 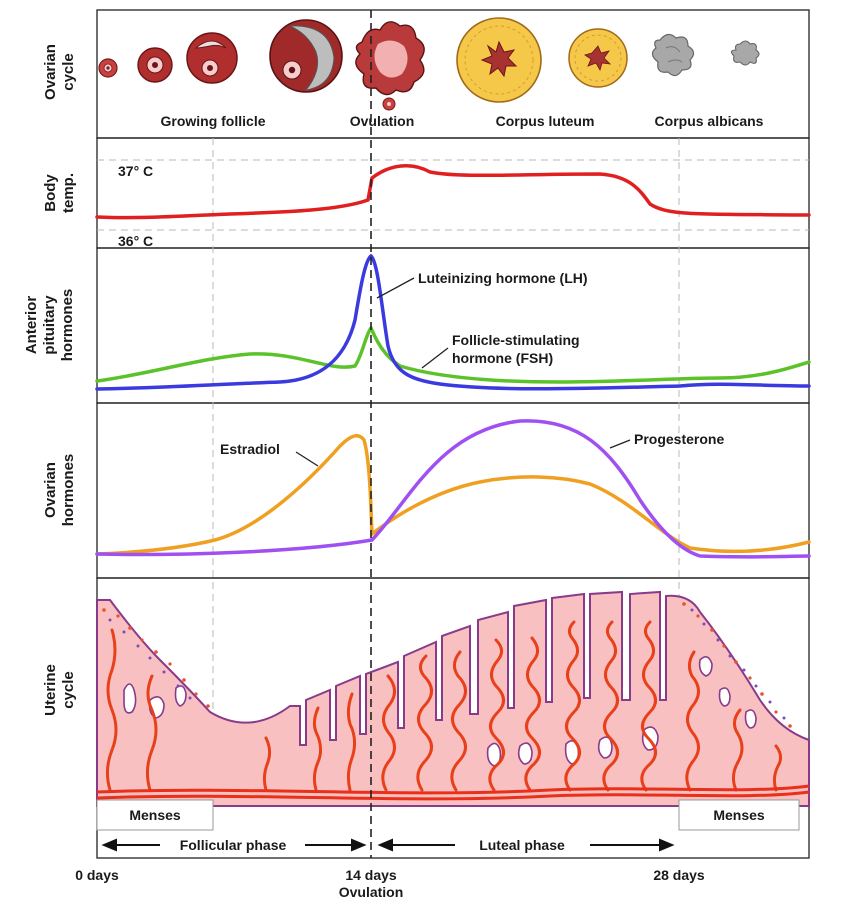 I want to click on primary-follicle, so click(x=155, y=65).